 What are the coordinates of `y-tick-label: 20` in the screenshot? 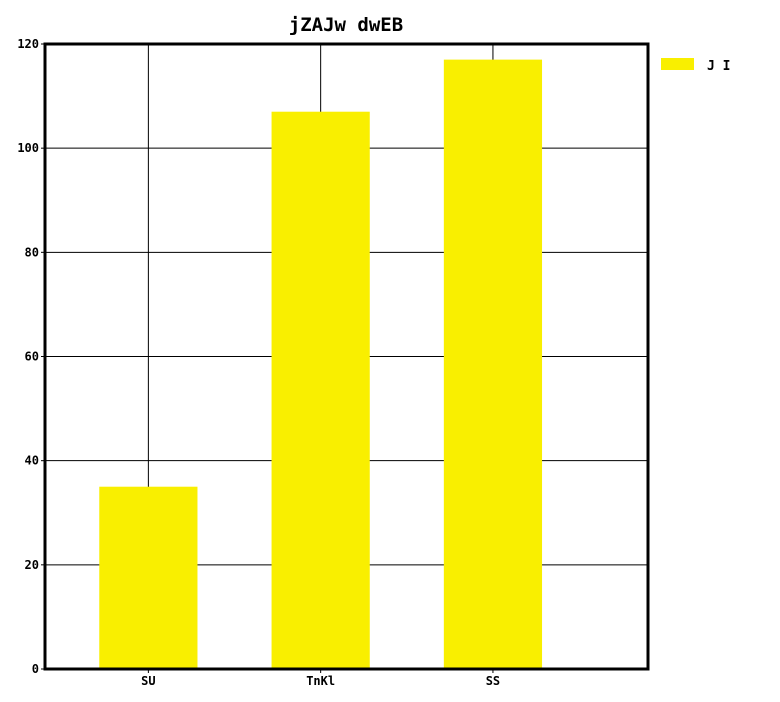 It's located at (32, 565).